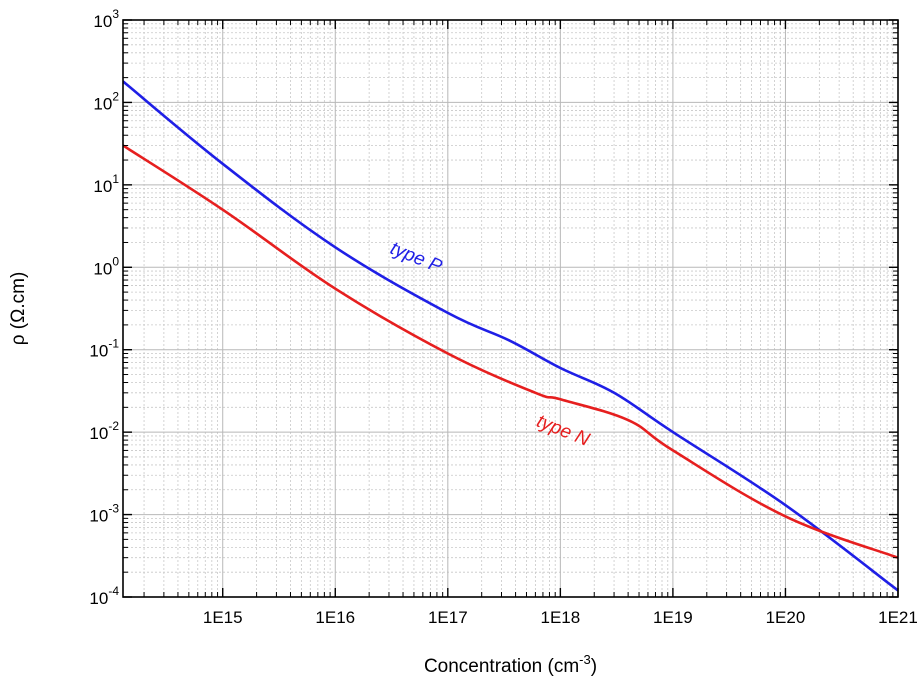 The height and width of the screenshot is (682, 923). What do you see at coordinates (115, 179) in the screenshot?
I see `y-tick-exponent: 1` at bounding box center [115, 179].